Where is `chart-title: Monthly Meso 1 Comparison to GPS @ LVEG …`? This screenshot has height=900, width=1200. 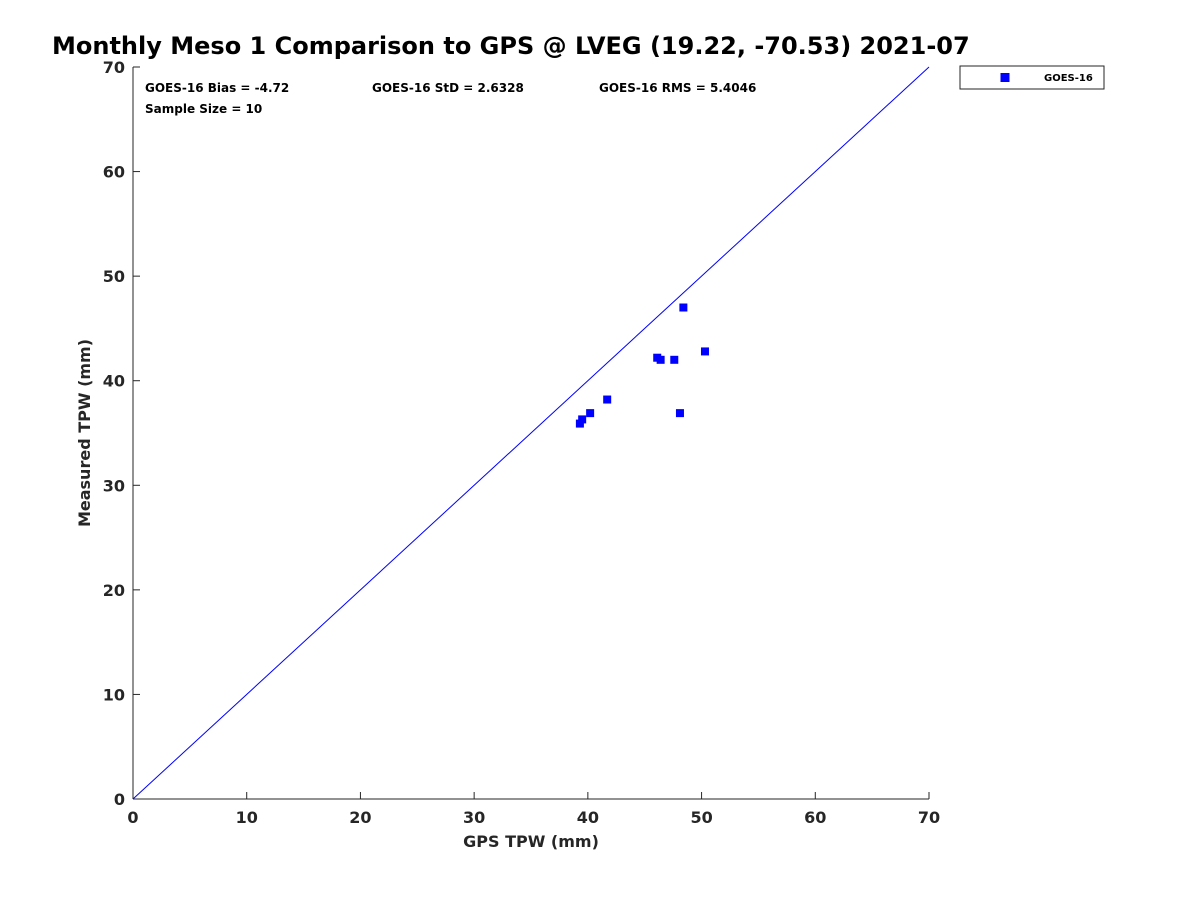
chart-title: Monthly Meso 1 Comparison to GPS @ LVEG … is located at coordinates (511, 46).